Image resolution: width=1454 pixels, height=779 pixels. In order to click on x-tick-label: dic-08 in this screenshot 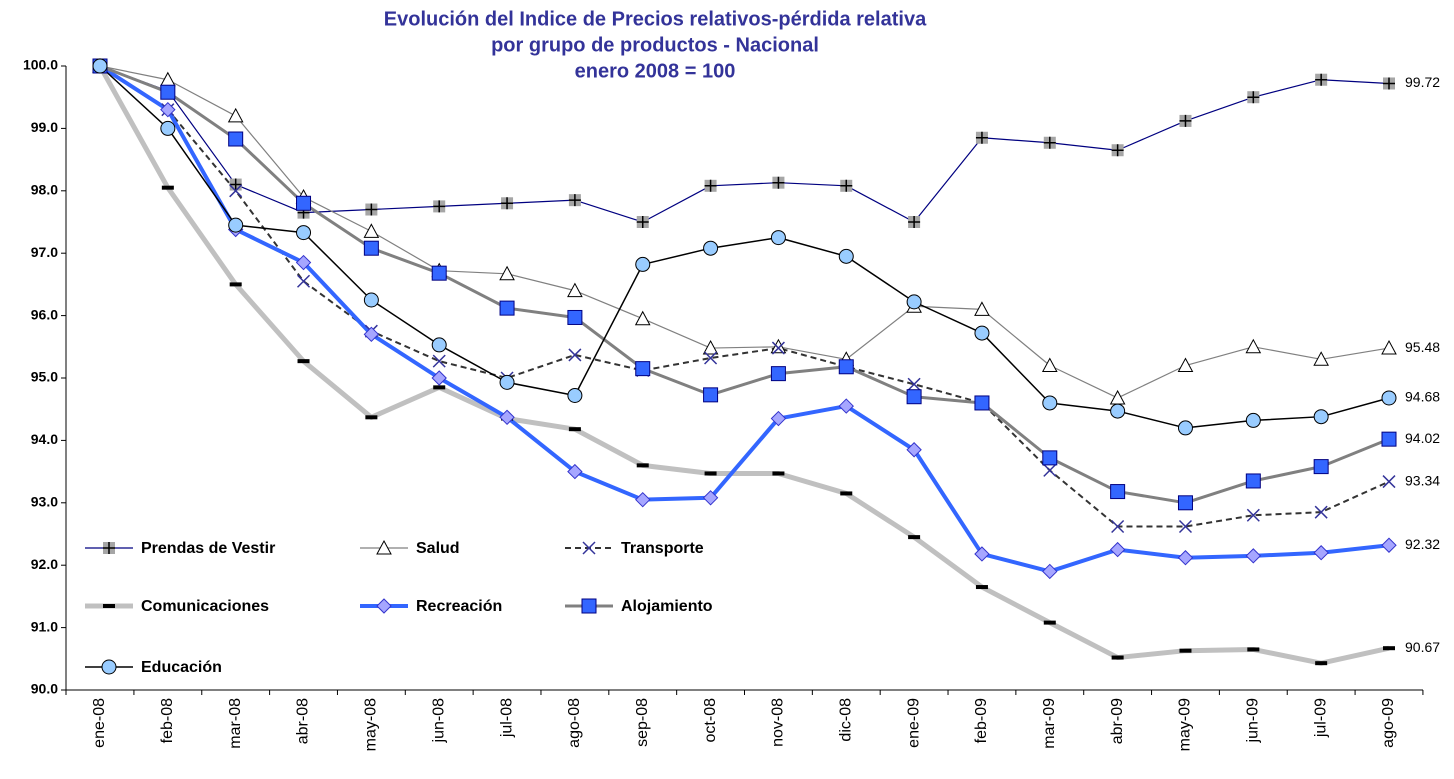, I will do `click(845, 720)`.